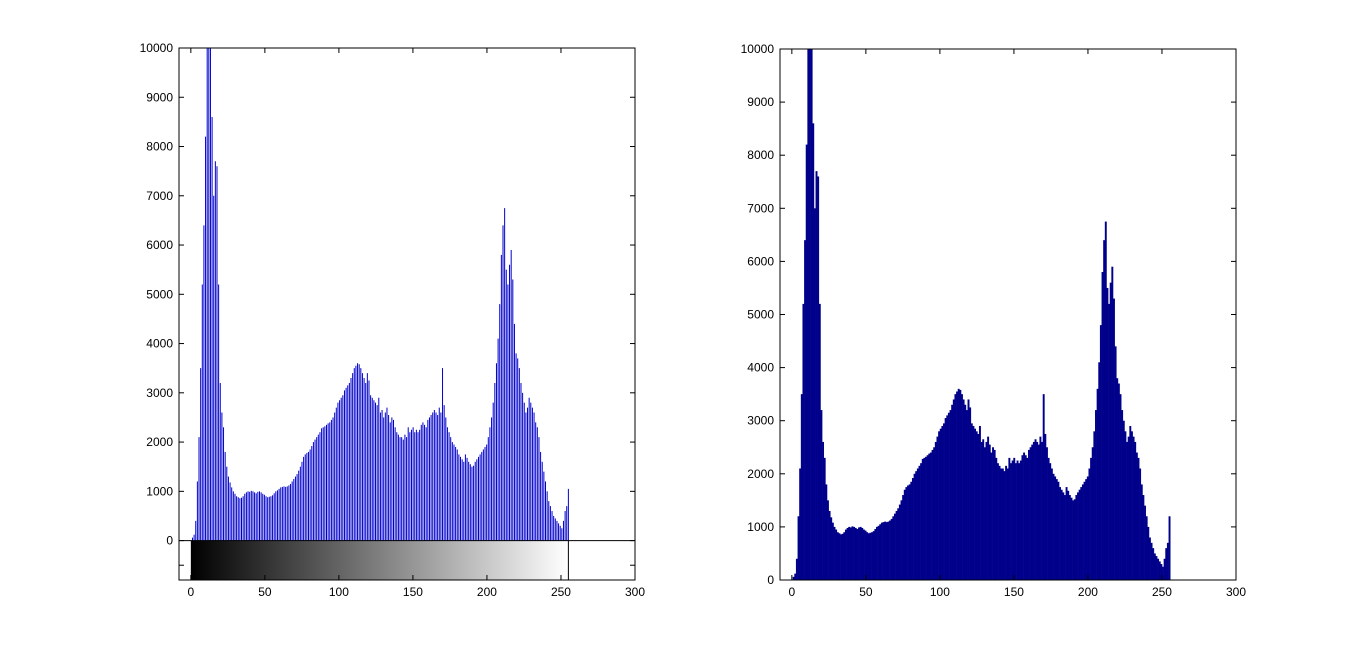 The image size is (1366, 652). I want to click on x-tick-label: 100, so click(940, 592).